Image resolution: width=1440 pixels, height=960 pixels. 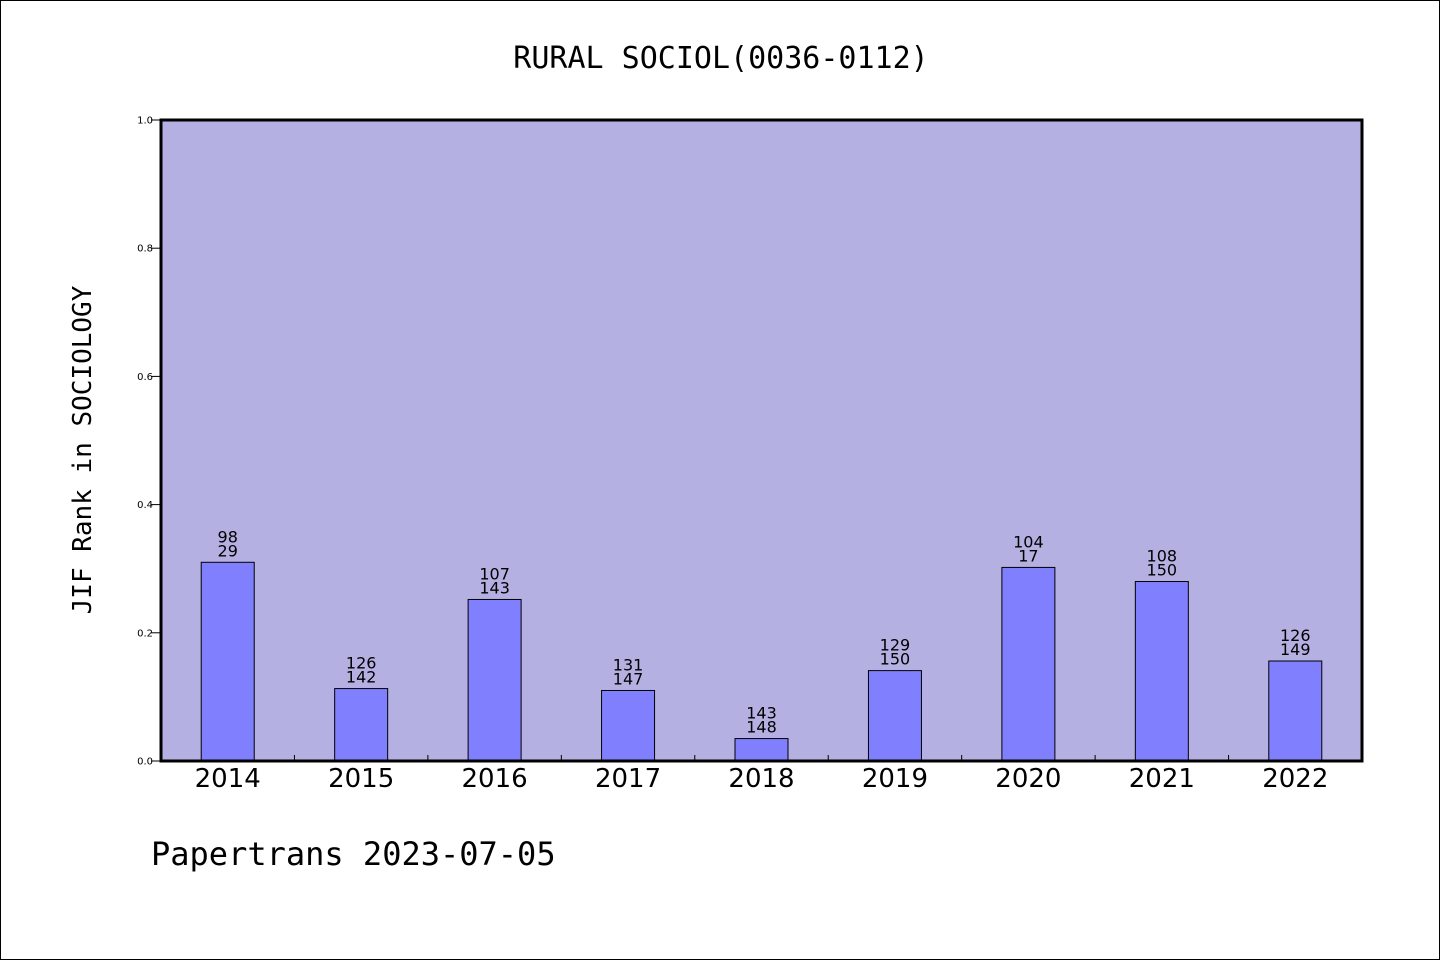 I want to click on x-tick-label: 2021, so click(x=1162, y=779).